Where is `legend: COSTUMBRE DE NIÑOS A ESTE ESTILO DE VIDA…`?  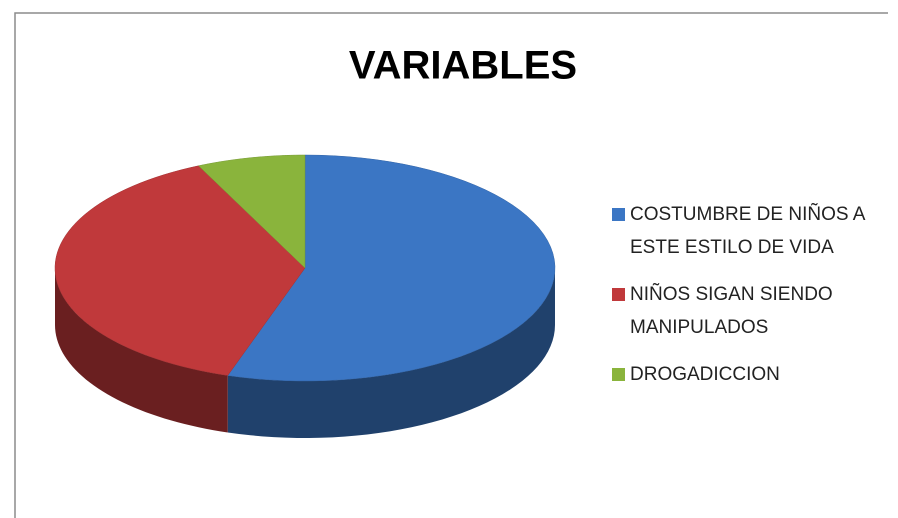 legend: COSTUMBRE DE NIÑOS A ESTE ESTILO DE VIDA… is located at coordinates (752, 301).